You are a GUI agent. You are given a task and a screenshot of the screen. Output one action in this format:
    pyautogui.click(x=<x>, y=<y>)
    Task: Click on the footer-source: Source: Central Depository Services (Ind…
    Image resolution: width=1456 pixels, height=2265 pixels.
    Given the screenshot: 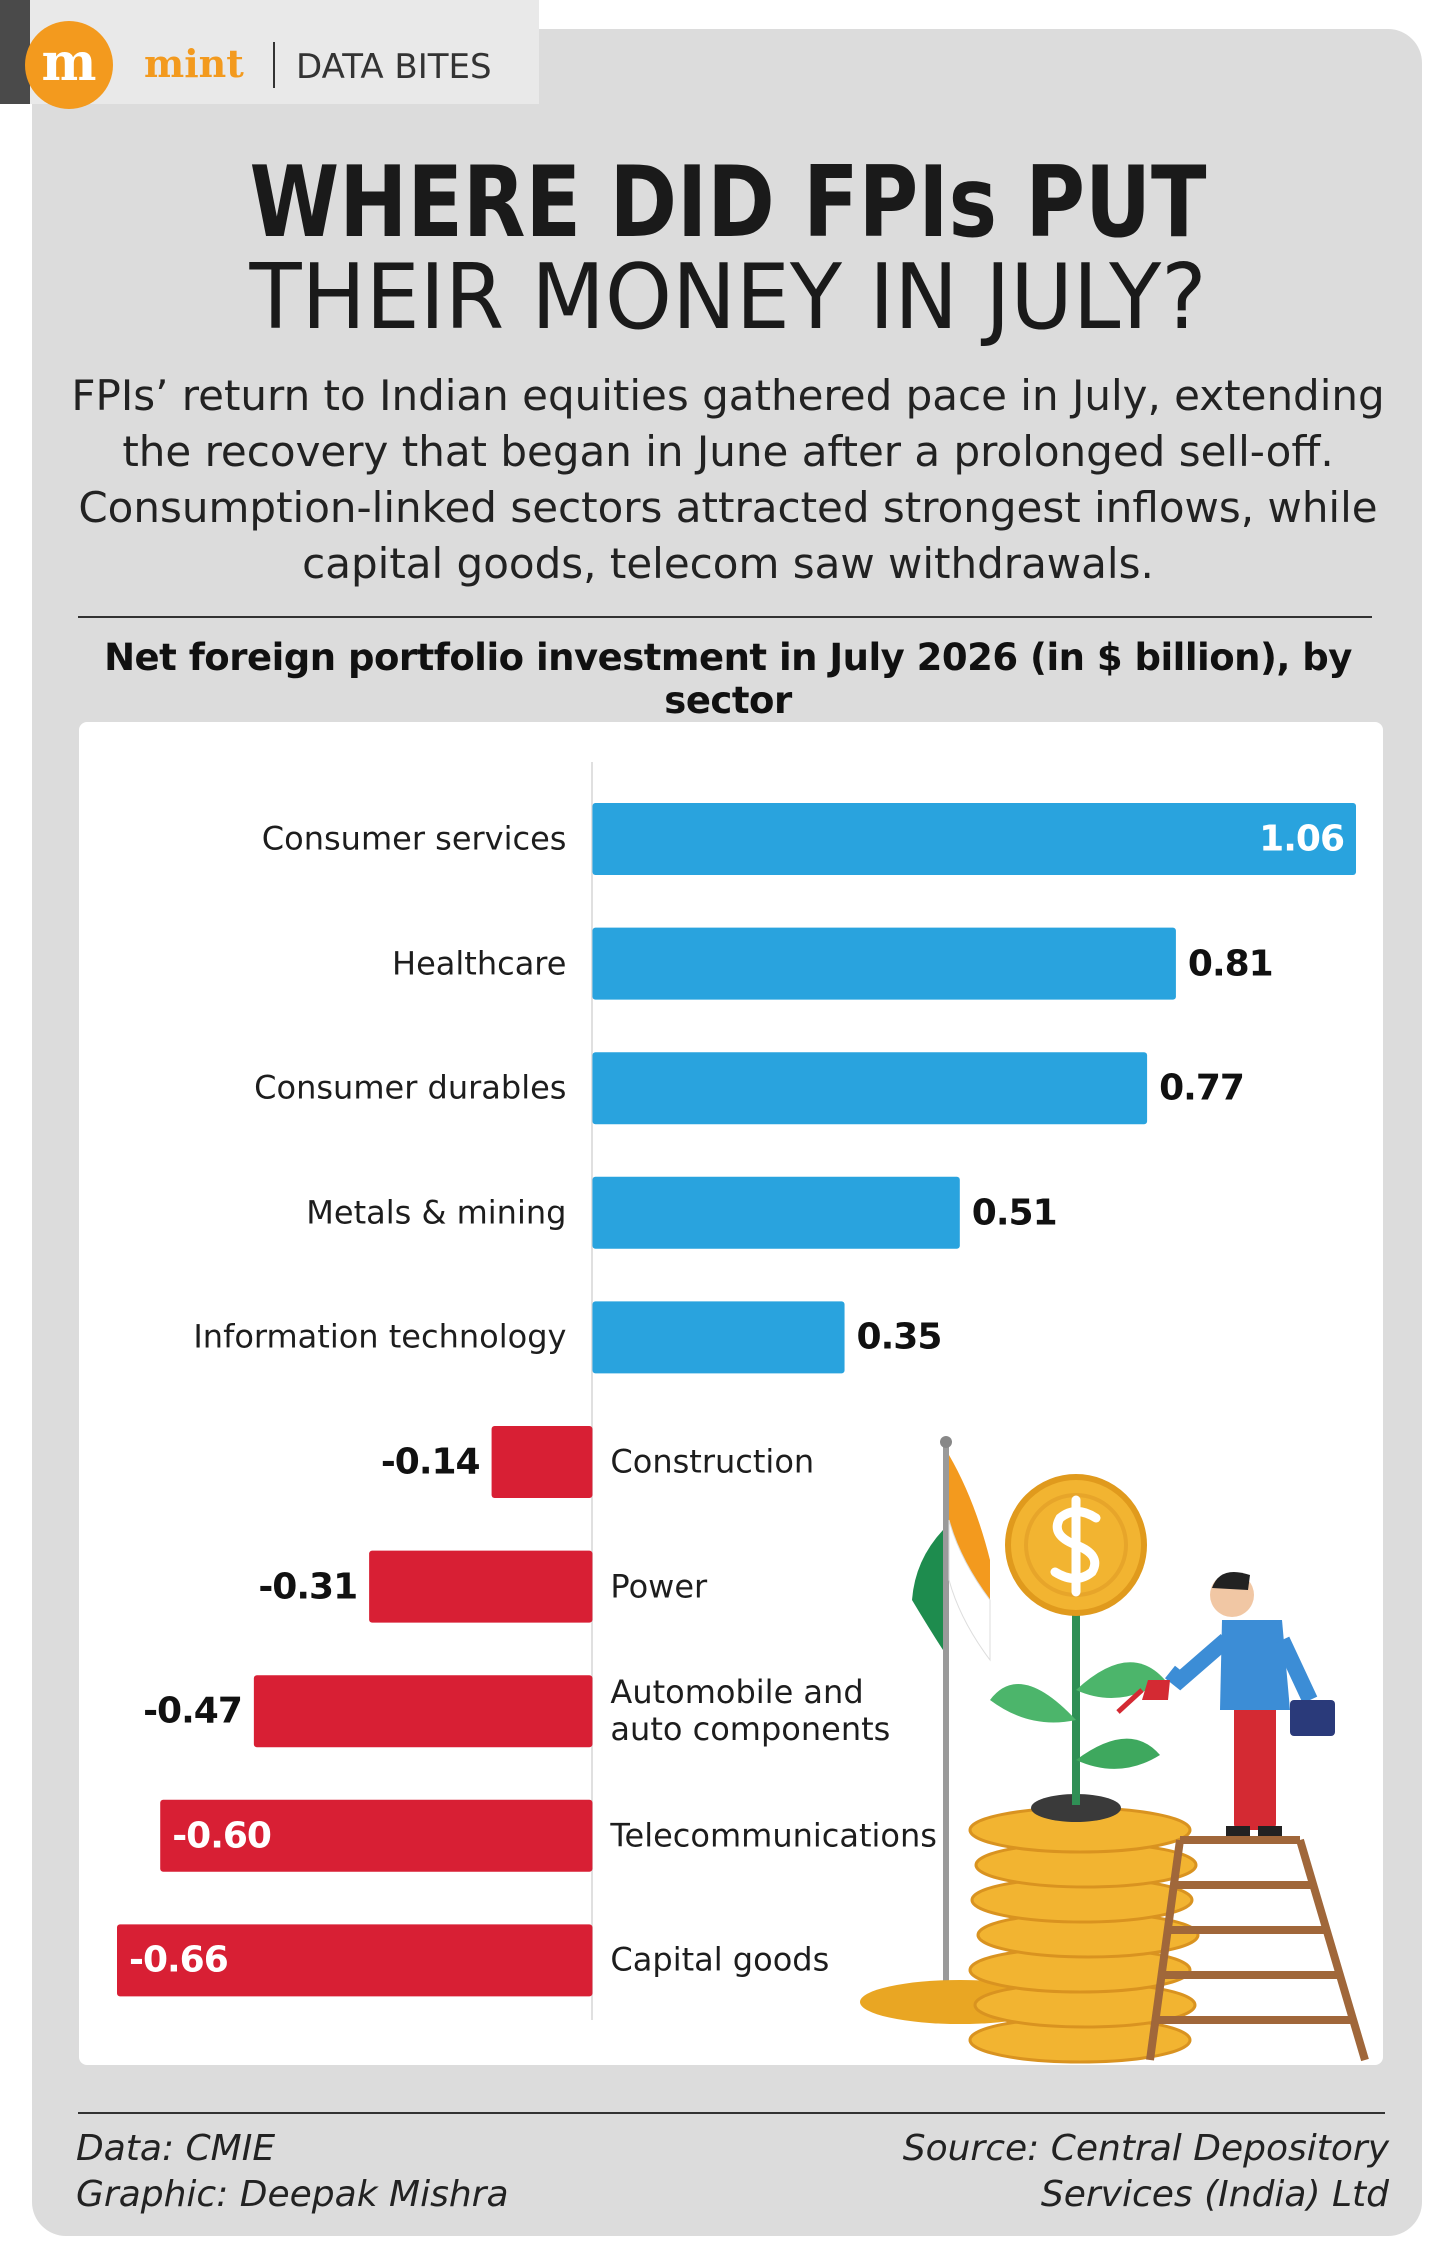 What is the action you would take?
    pyautogui.click(x=1145, y=2171)
    